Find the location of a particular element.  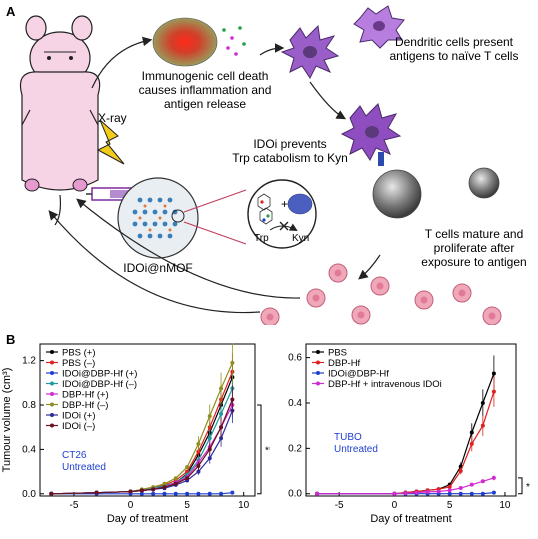

legend-entry: IDOi@DBP-Hf (–) is located at coordinates (99, 384).